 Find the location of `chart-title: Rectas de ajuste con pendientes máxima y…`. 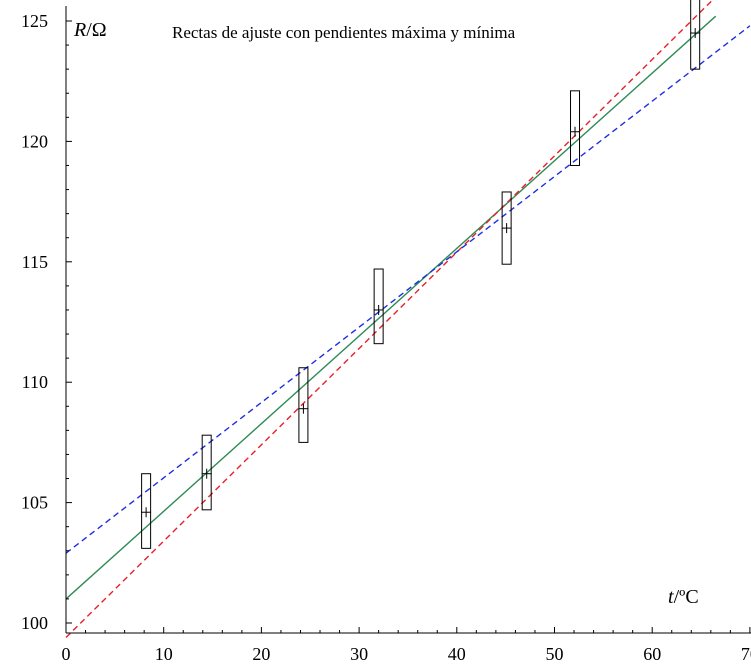

chart-title: Rectas de ajuste con pendientes máxima y… is located at coordinates (344, 32).